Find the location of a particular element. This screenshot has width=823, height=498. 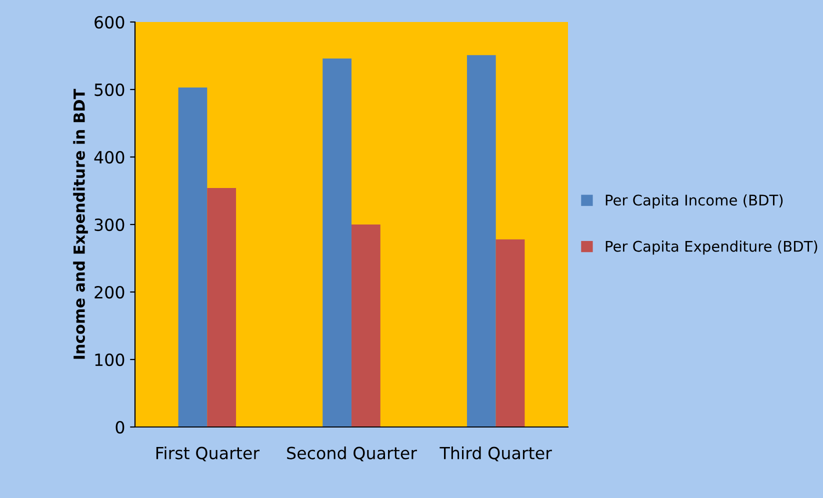

y-tick-label: 300 is located at coordinates (109, 225).